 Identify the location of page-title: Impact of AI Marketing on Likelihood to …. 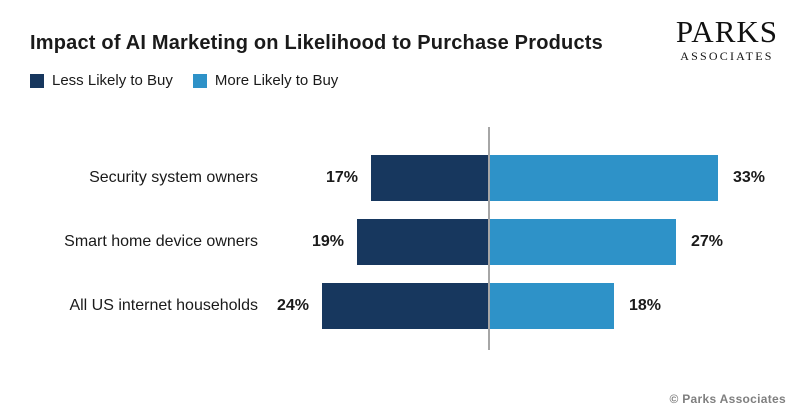
(316, 43).